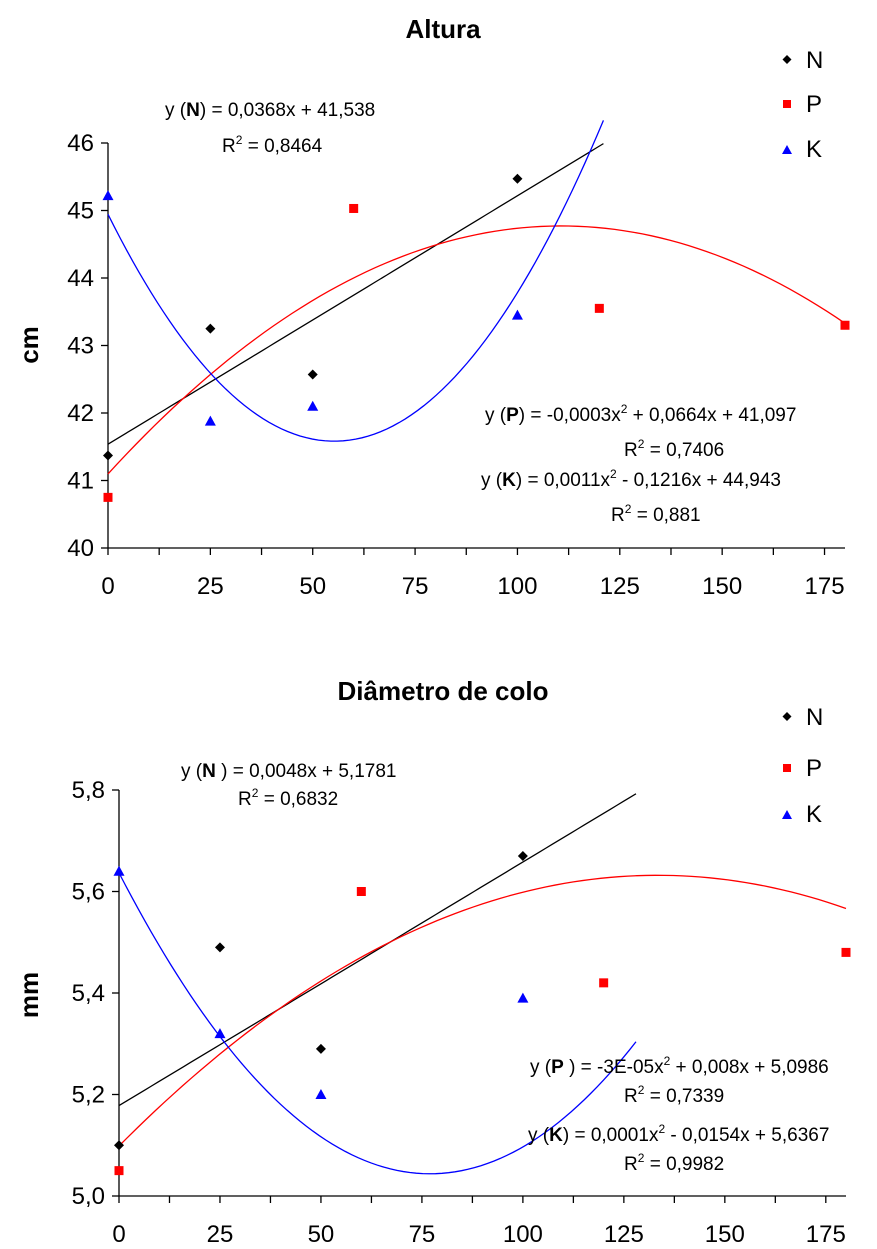  What do you see at coordinates (814, 814) in the screenshot?
I see `legend-label-k: K` at bounding box center [814, 814].